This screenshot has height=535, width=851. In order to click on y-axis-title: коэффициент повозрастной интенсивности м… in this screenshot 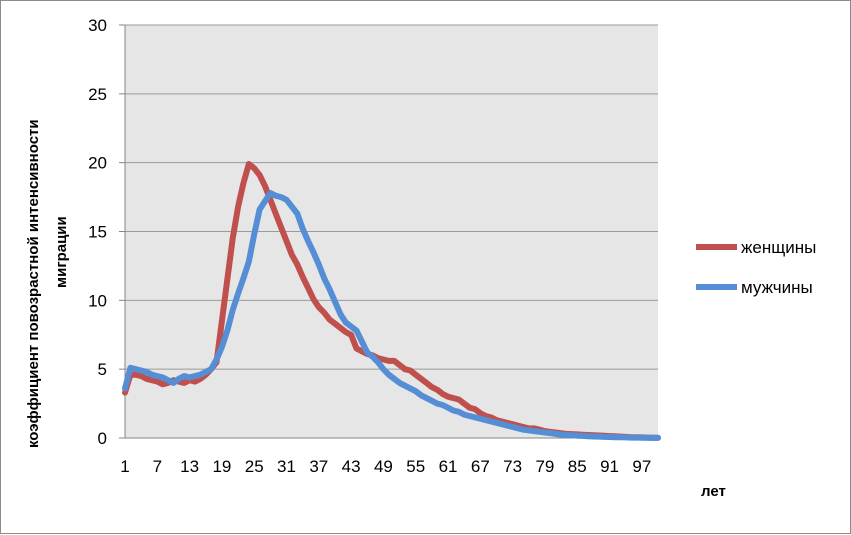, I will do `click(47, 283)`.